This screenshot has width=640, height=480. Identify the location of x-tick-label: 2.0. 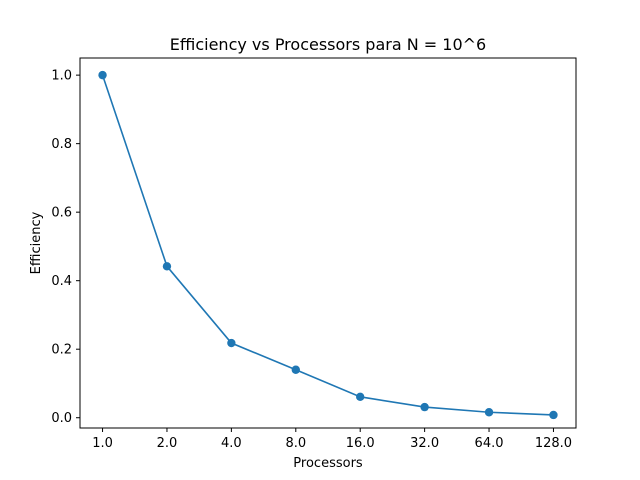
(167, 443).